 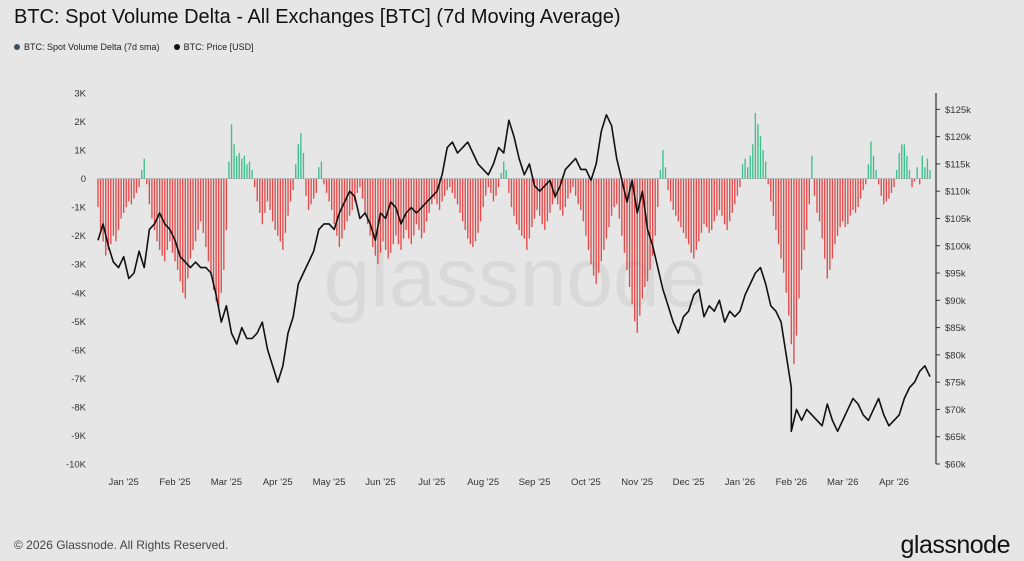 I want to click on left-axis-tick-label: 3K, so click(x=80, y=94).